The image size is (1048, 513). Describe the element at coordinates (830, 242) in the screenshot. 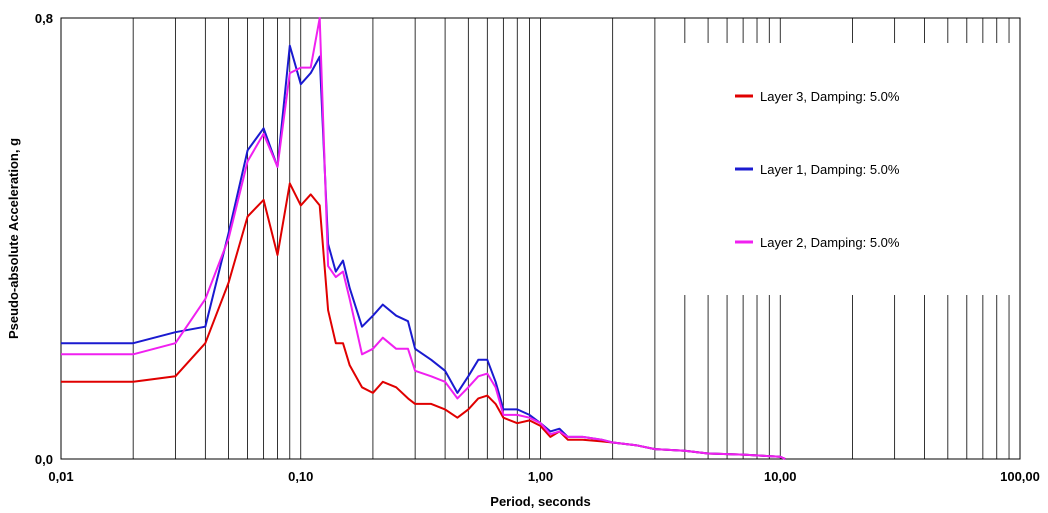

I see `legend-label: Layer 2, Damping: 5.0%` at that location.